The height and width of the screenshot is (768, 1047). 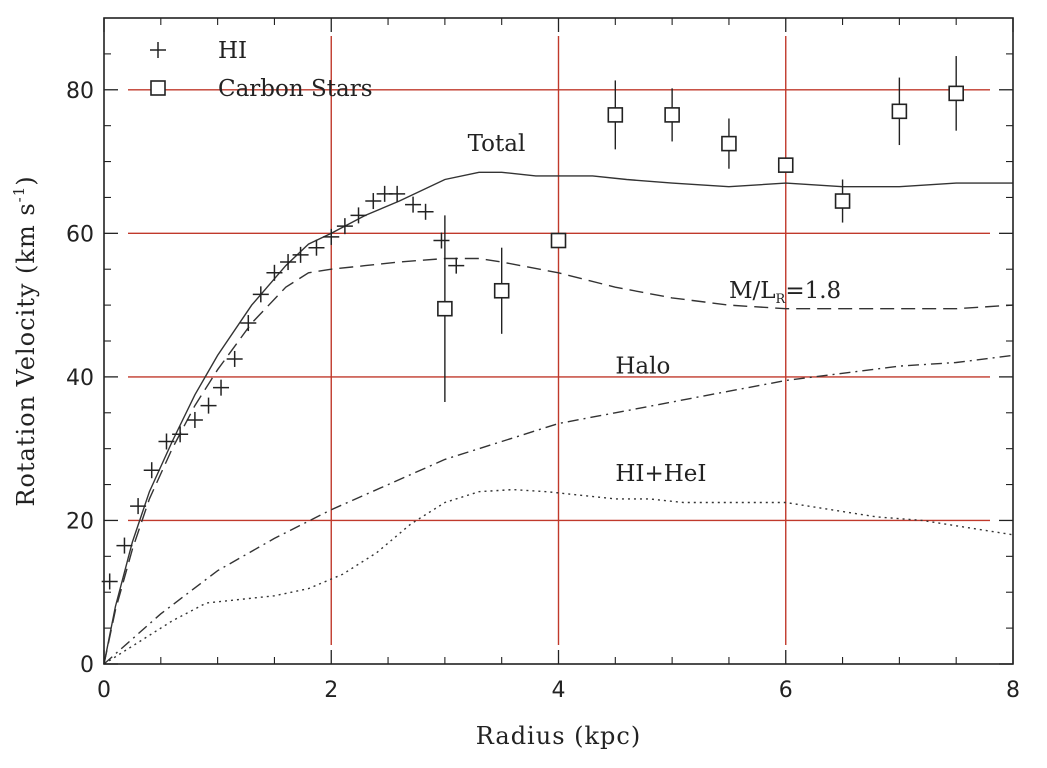 I want to click on y-tick-label-60: 60, so click(x=80, y=234).